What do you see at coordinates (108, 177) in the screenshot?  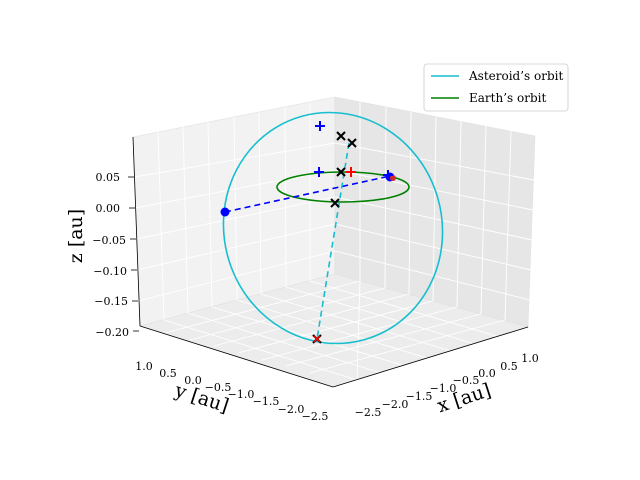 I see `z-tick-label: 0.05` at bounding box center [108, 177].